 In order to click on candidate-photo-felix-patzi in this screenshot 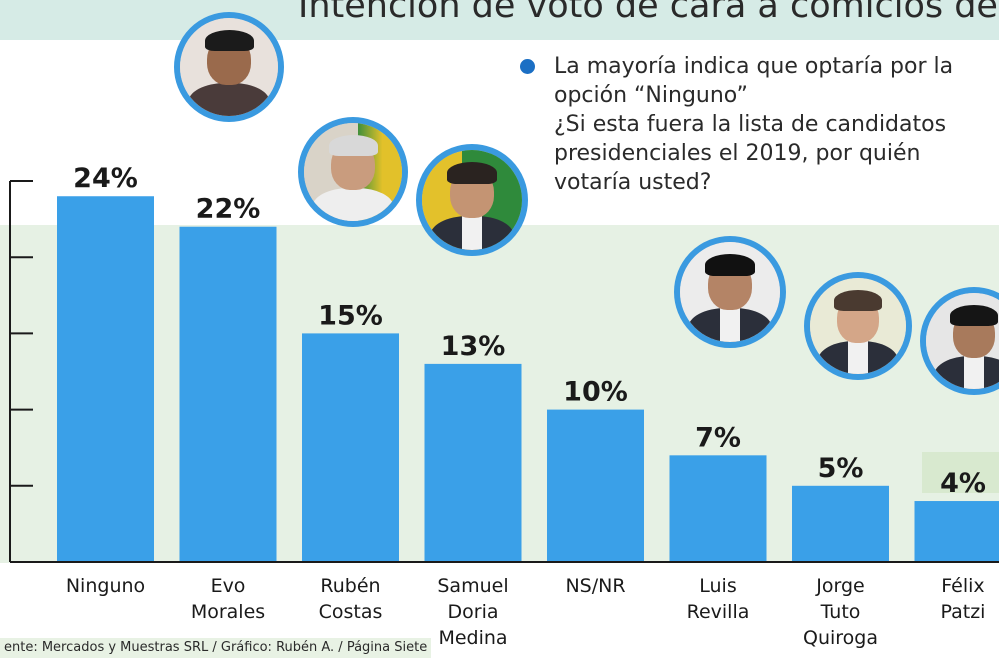, I will do `click(959, 341)`.